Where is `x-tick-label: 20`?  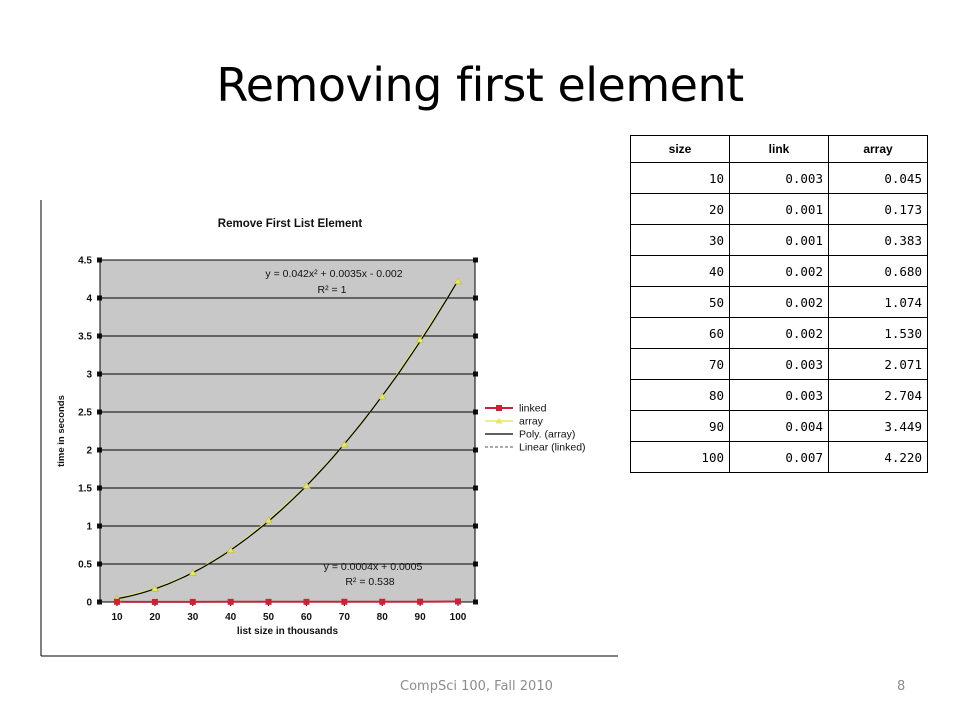
x-tick-label: 20 is located at coordinates (155, 617).